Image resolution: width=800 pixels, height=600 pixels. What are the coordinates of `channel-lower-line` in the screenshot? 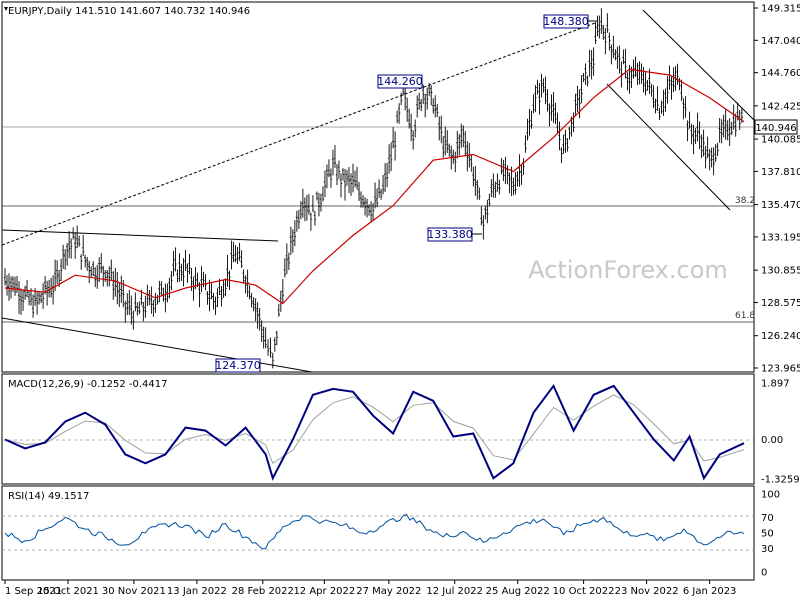 It's located at (668, 147).